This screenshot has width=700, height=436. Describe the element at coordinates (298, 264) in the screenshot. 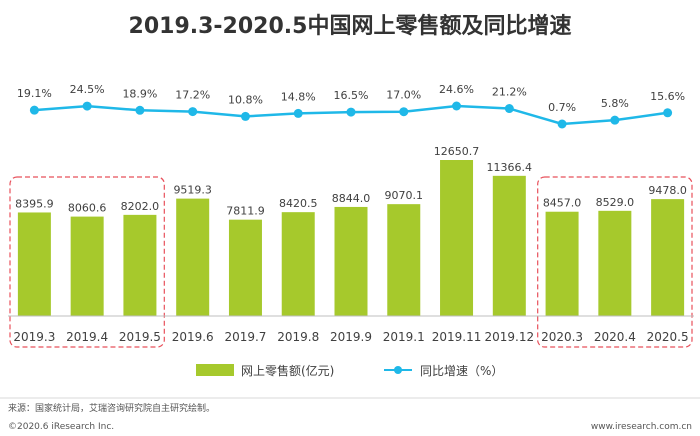

I see `bar-2019.8` at that location.